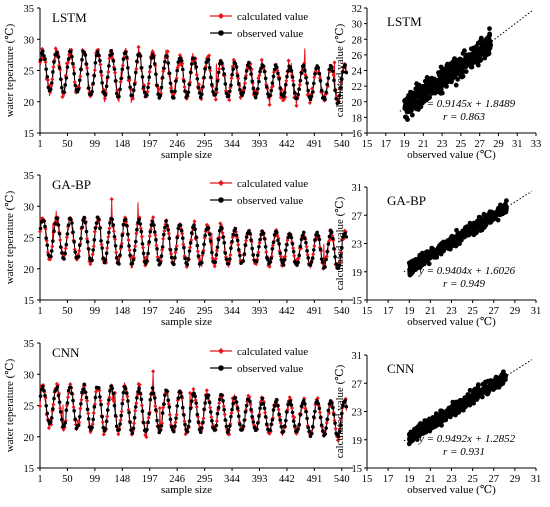 The height and width of the screenshot is (507, 550). Describe the element at coordinates (404, 144) in the screenshot. I see `x-tick-label: 19` at that location.